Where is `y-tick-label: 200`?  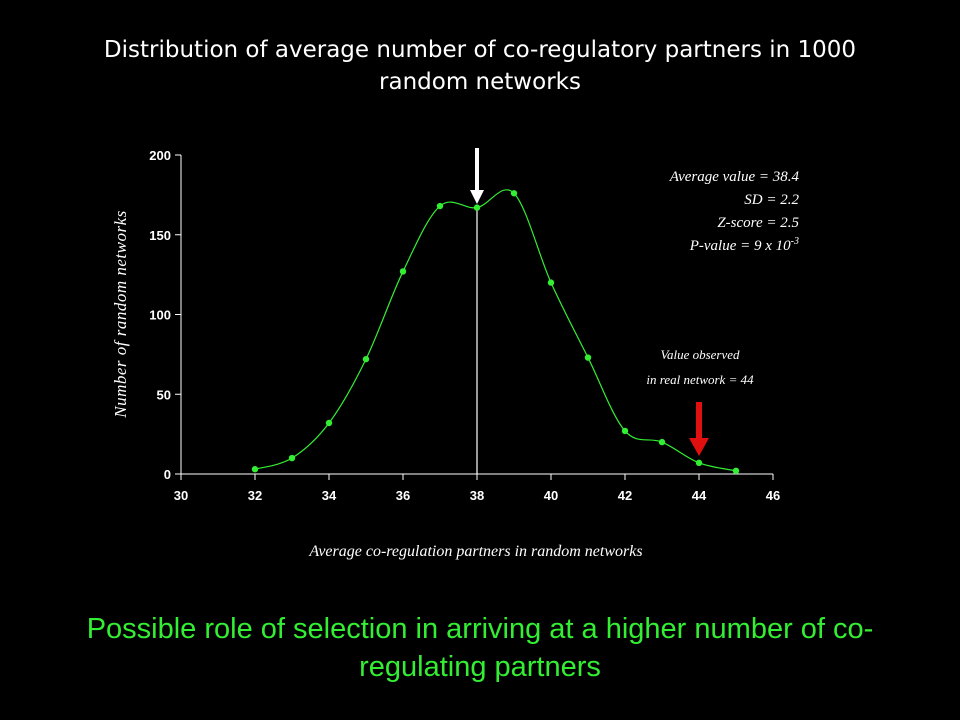
y-tick-label: 200 is located at coordinates (160, 155).